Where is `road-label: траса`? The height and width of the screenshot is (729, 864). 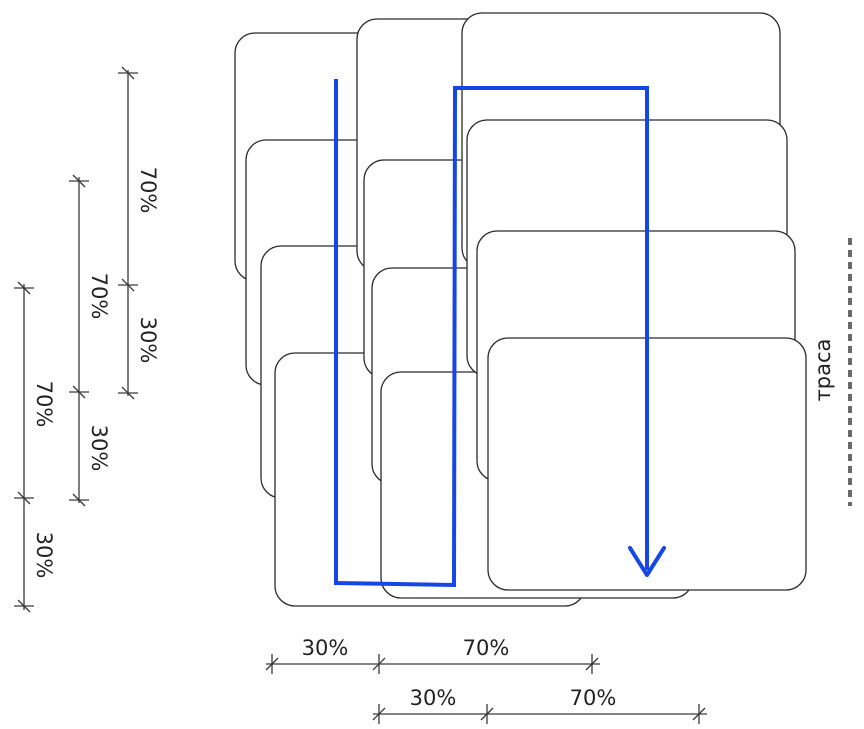
road-label: траса is located at coordinates (823, 370).